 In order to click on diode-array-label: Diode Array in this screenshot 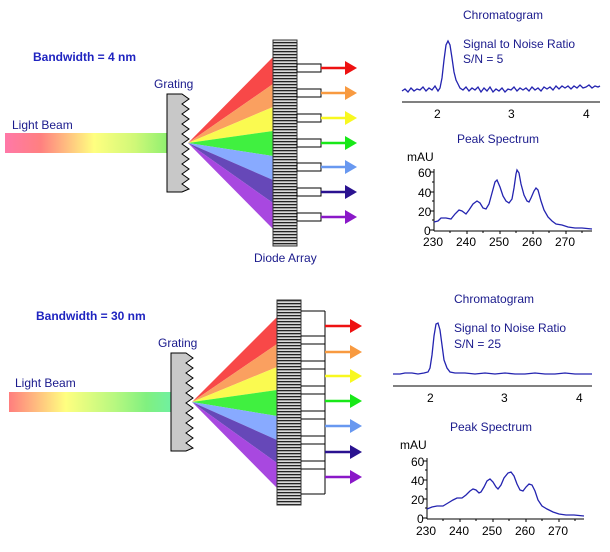, I will do `click(285, 258)`.